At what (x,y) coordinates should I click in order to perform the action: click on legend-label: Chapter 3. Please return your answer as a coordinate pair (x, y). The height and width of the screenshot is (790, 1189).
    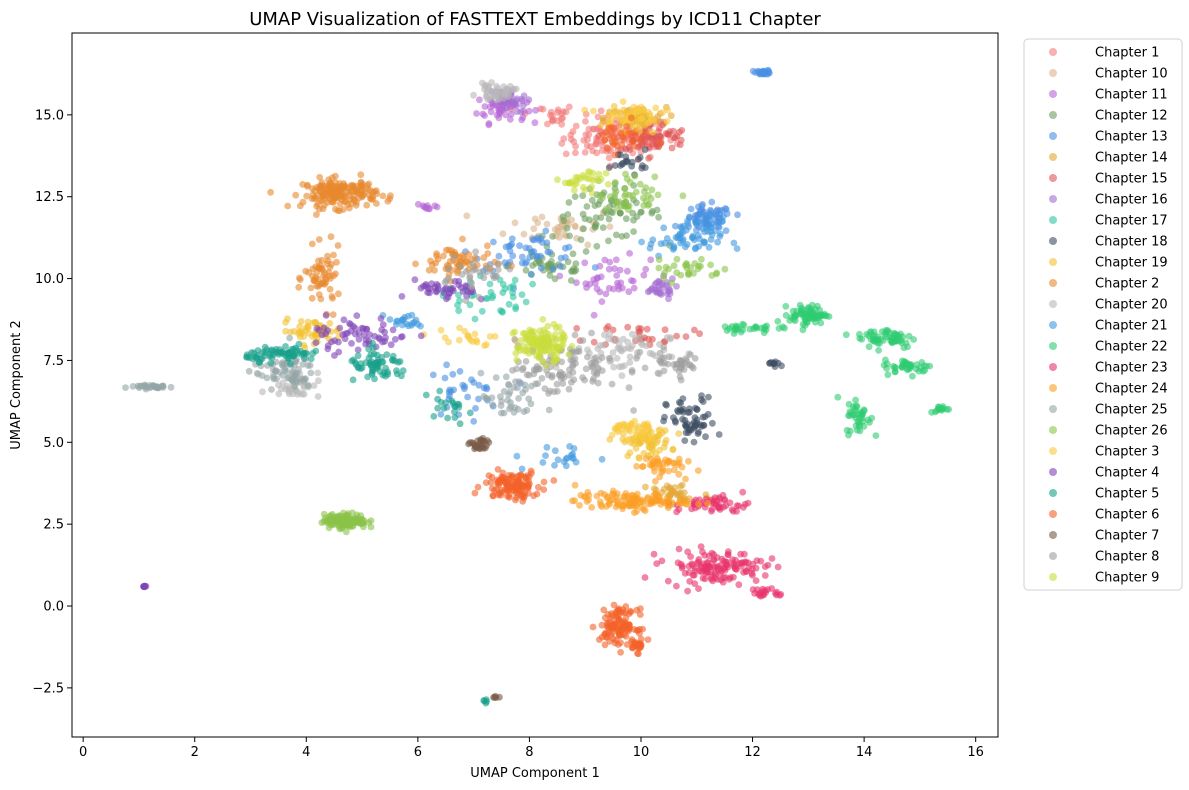
    Looking at the image, I should click on (1127, 452).